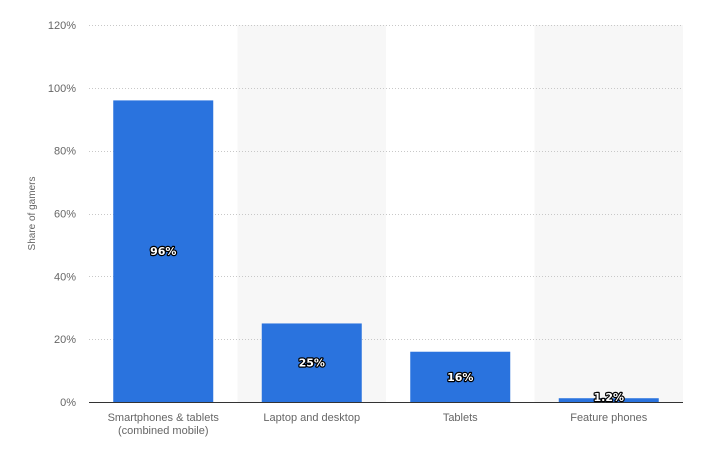 The image size is (710, 450). I want to click on data-label: 96%, so click(163, 251).